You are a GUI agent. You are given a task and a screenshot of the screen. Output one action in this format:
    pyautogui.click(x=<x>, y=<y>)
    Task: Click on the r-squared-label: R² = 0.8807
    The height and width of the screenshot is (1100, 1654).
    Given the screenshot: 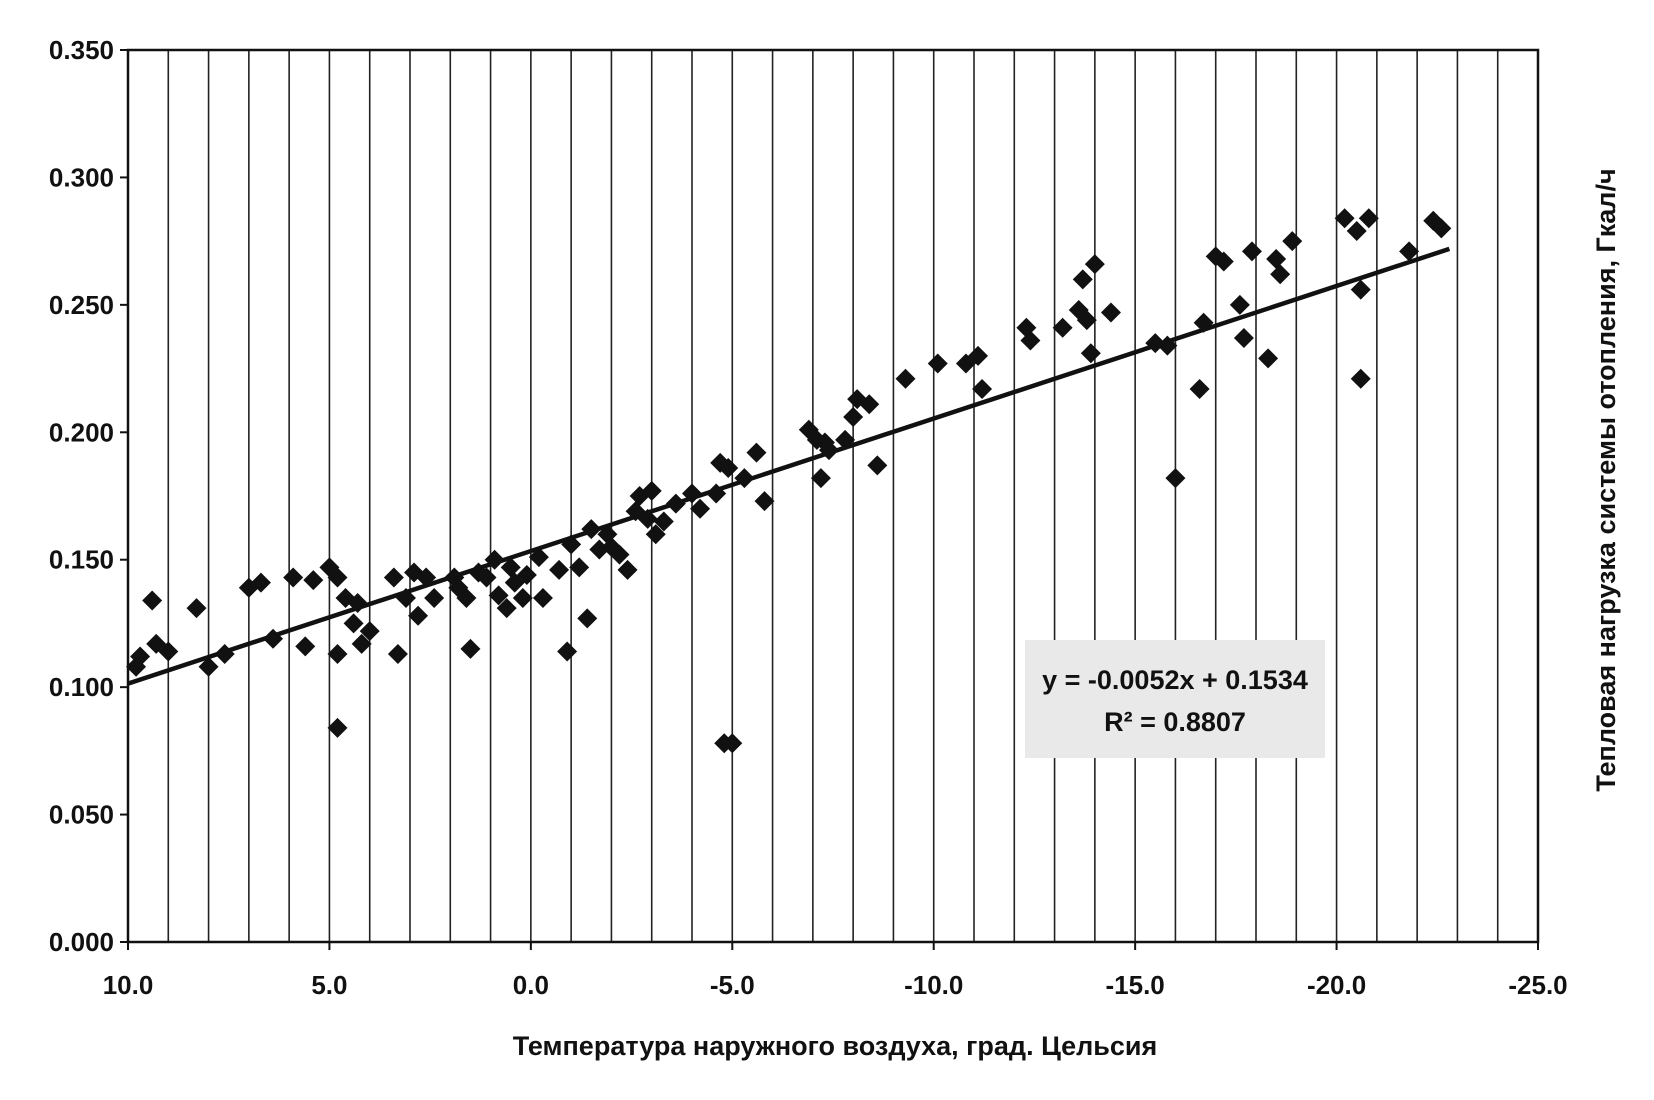 What is the action you would take?
    pyautogui.click(x=1175, y=722)
    